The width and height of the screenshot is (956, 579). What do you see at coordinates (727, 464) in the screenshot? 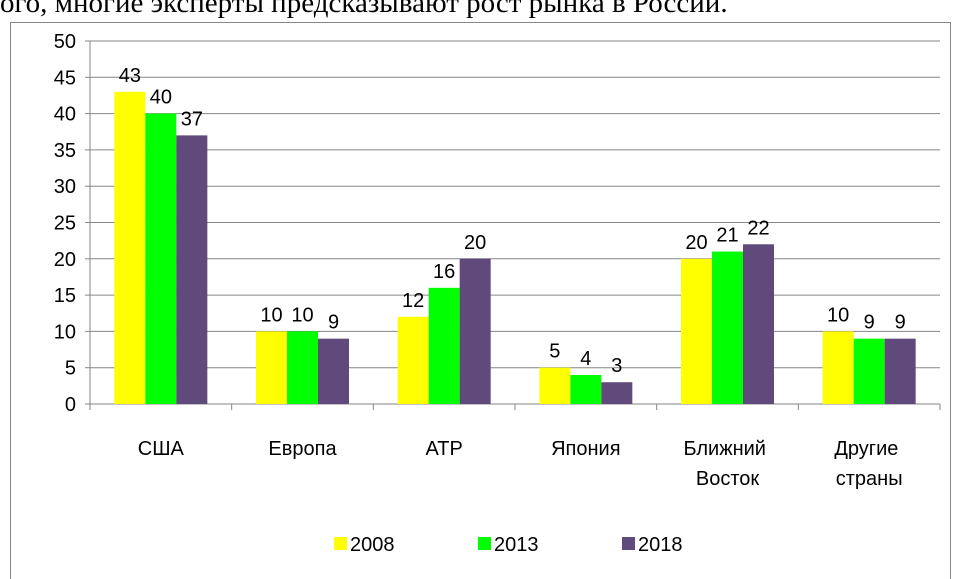
I see `x-tick-label: Ближний Восток` at bounding box center [727, 464].